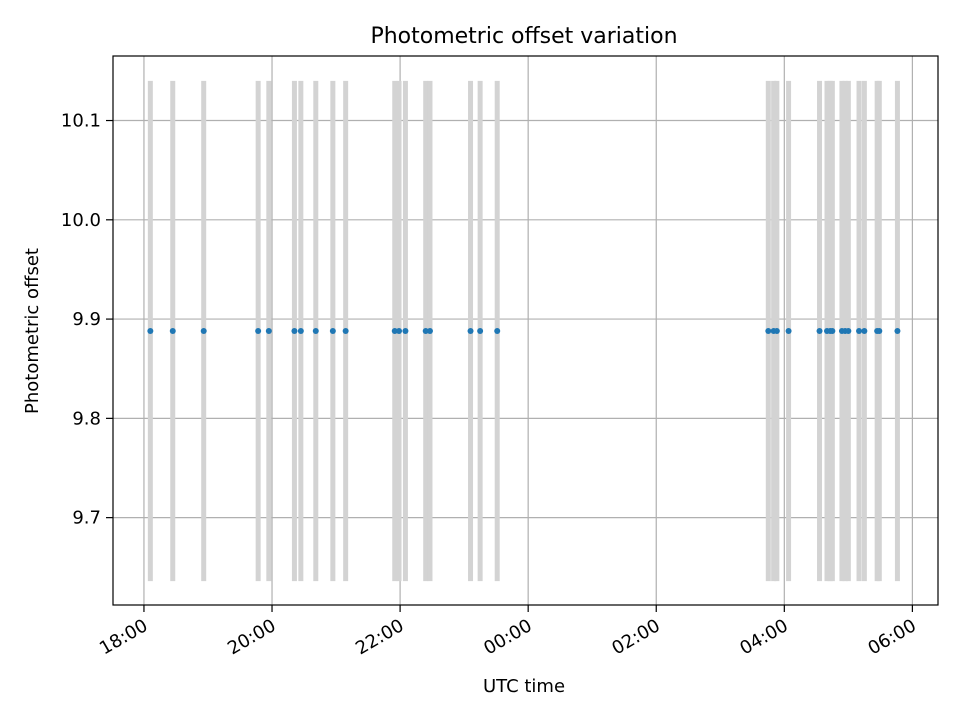 The width and height of the screenshot is (960, 720). Describe the element at coordinates (86, 518) in the screenshot. I see `y-tick-label: 9.7` at that location.